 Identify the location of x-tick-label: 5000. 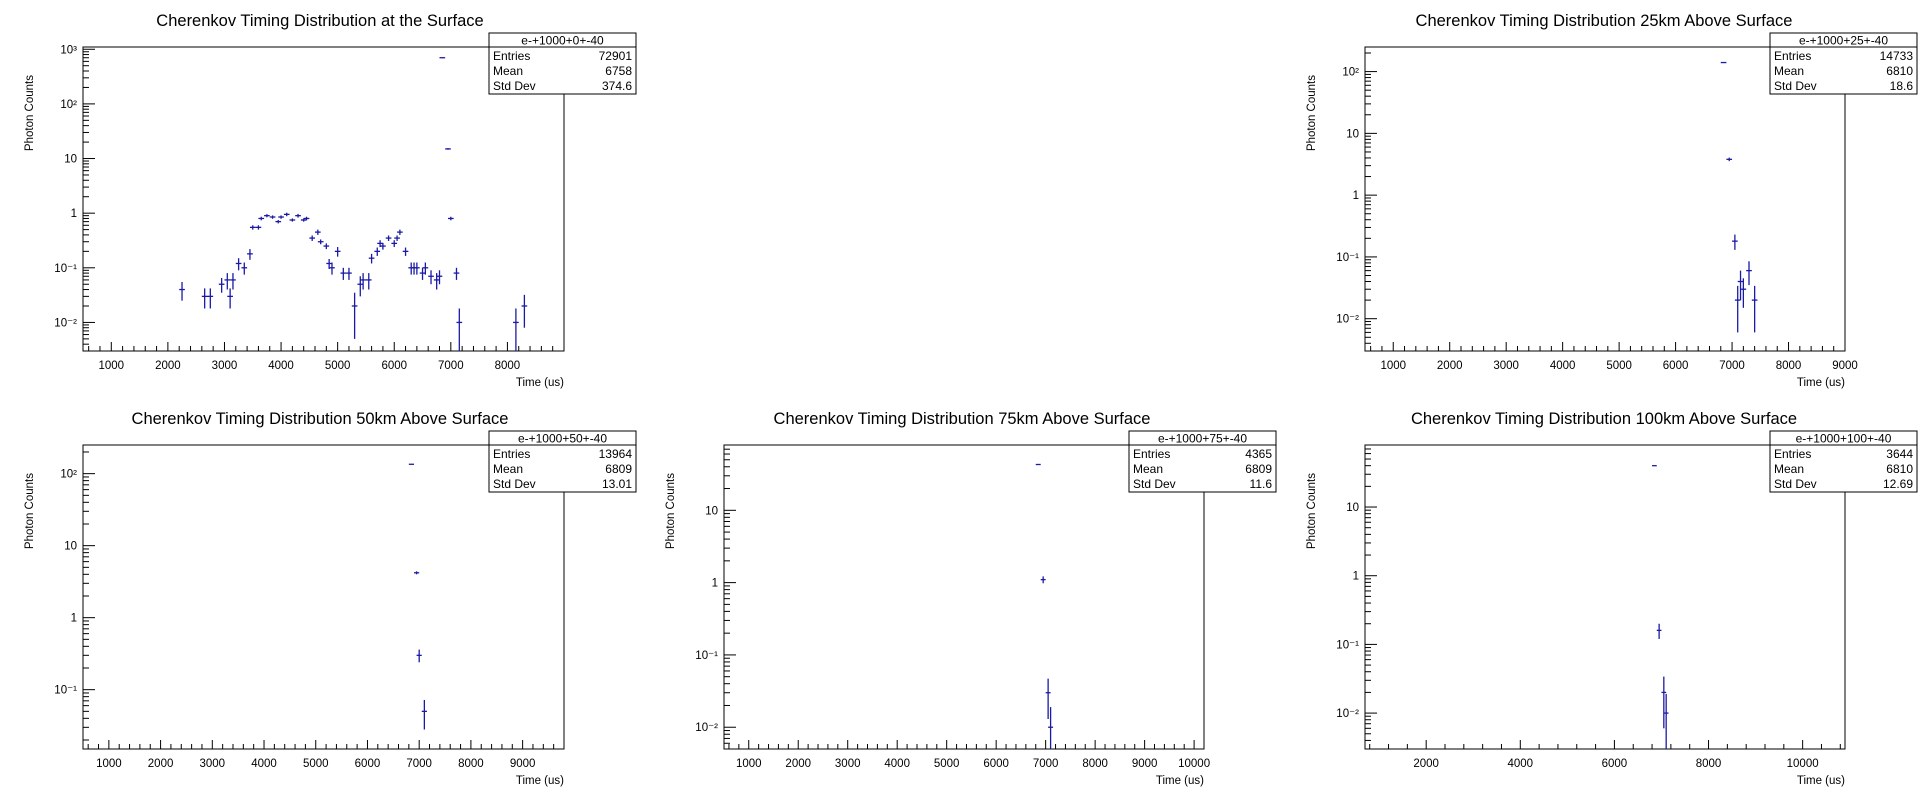
(338, 366).